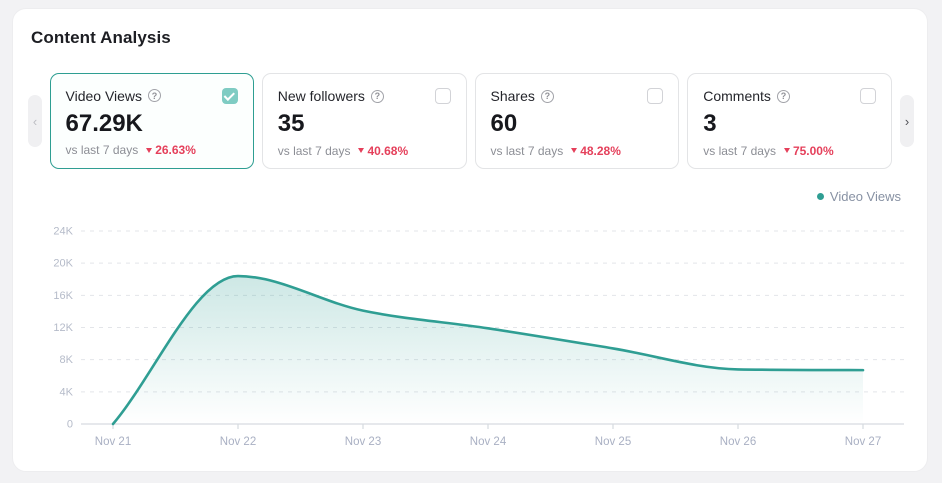 The width and height of the screenshot is (942, 483). Describe the element at coordinates (710, 123) in the screenshot. I see `metric-value: 3` at that location.